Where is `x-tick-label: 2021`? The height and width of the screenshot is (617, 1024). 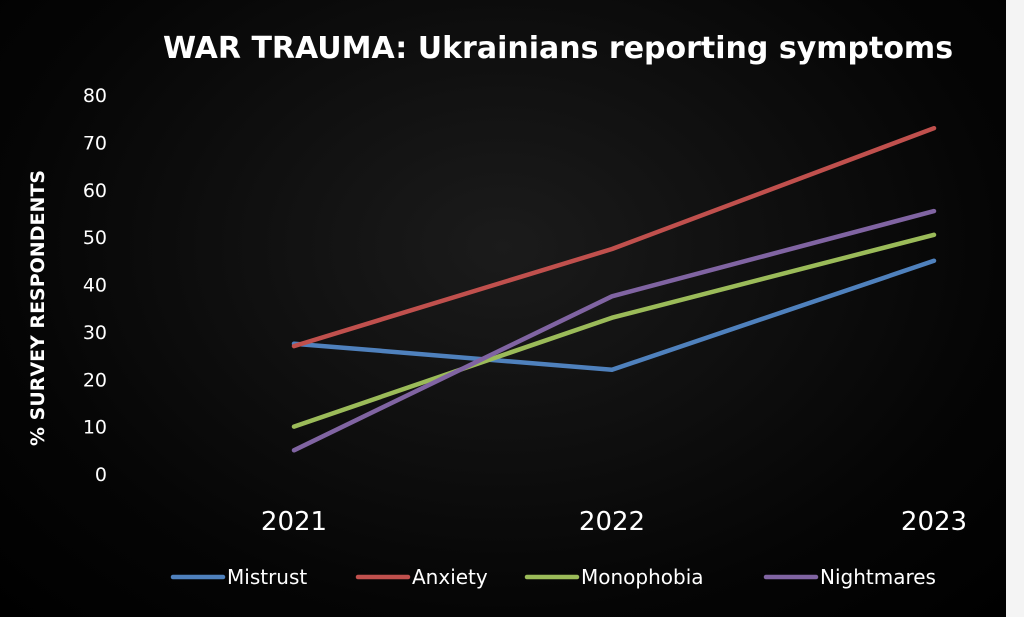
x-tick-label: 2021 is located at coordinates (294, 522).